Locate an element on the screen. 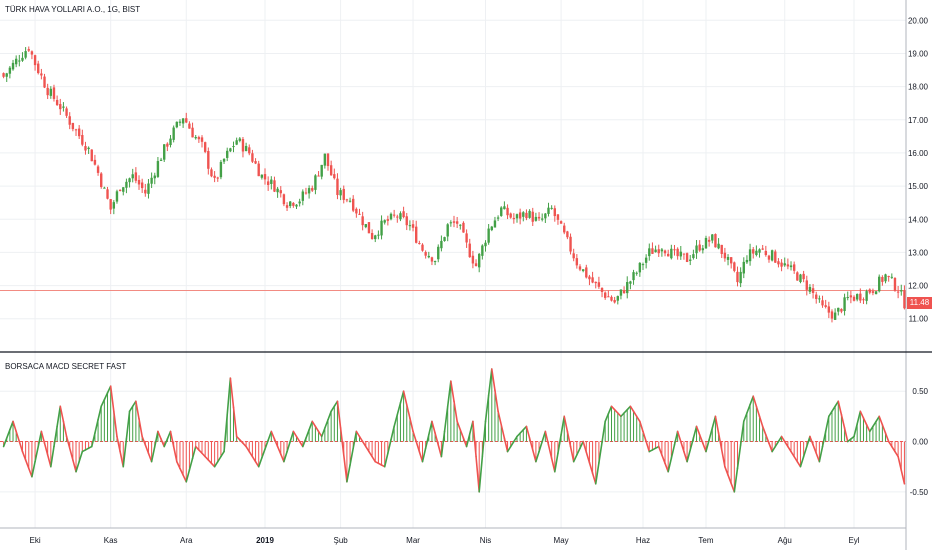 This screenshot has width=932, height=555. oscillator-tick-label: 0.50 is located at coordinates (920, 391).